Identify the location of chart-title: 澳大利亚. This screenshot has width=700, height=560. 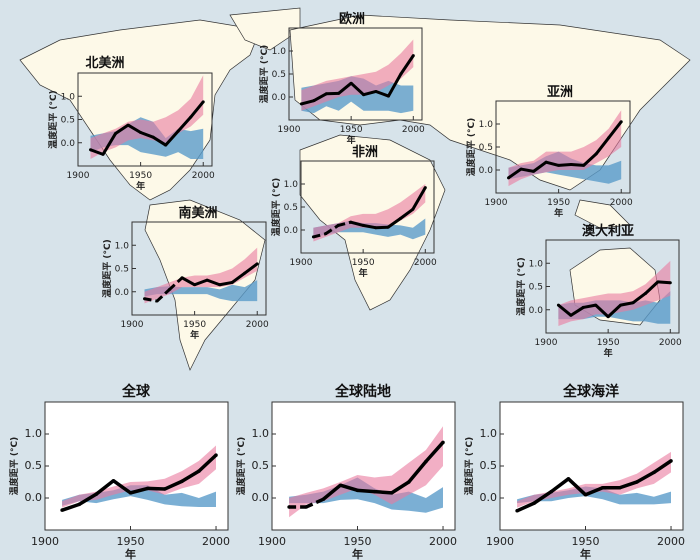
(608, 231).